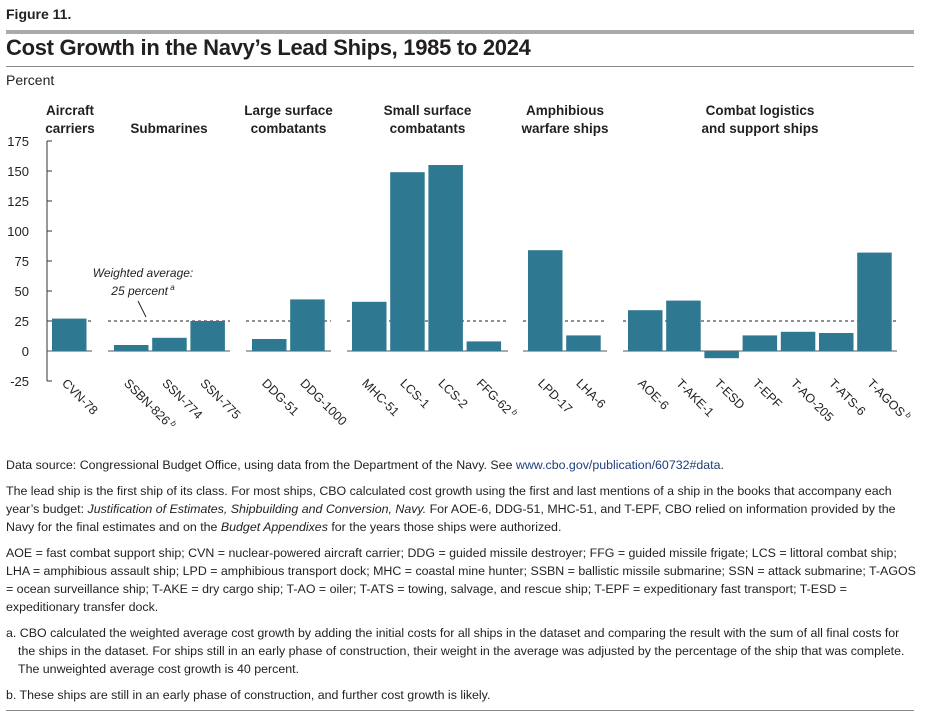 This screenshot has width=936, height=714. What do you see at coordinates (760, 110) in the screenshot?
I see `group-label: Combat logistics` at bounding box center [760, 110].